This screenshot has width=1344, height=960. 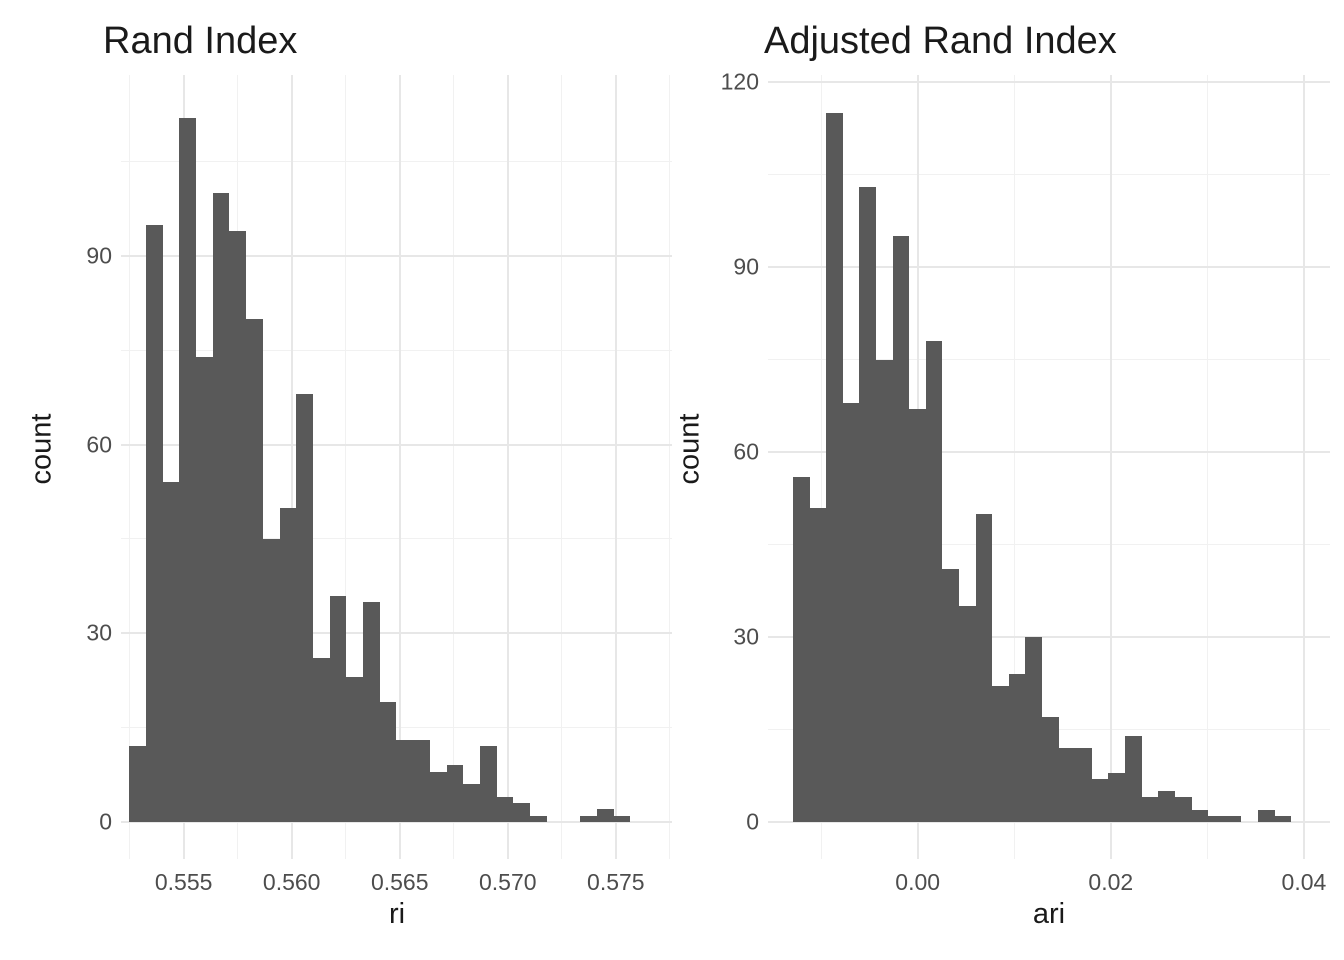 I want to click on x-tick-label: 0.575, so click(x=616, y=882).